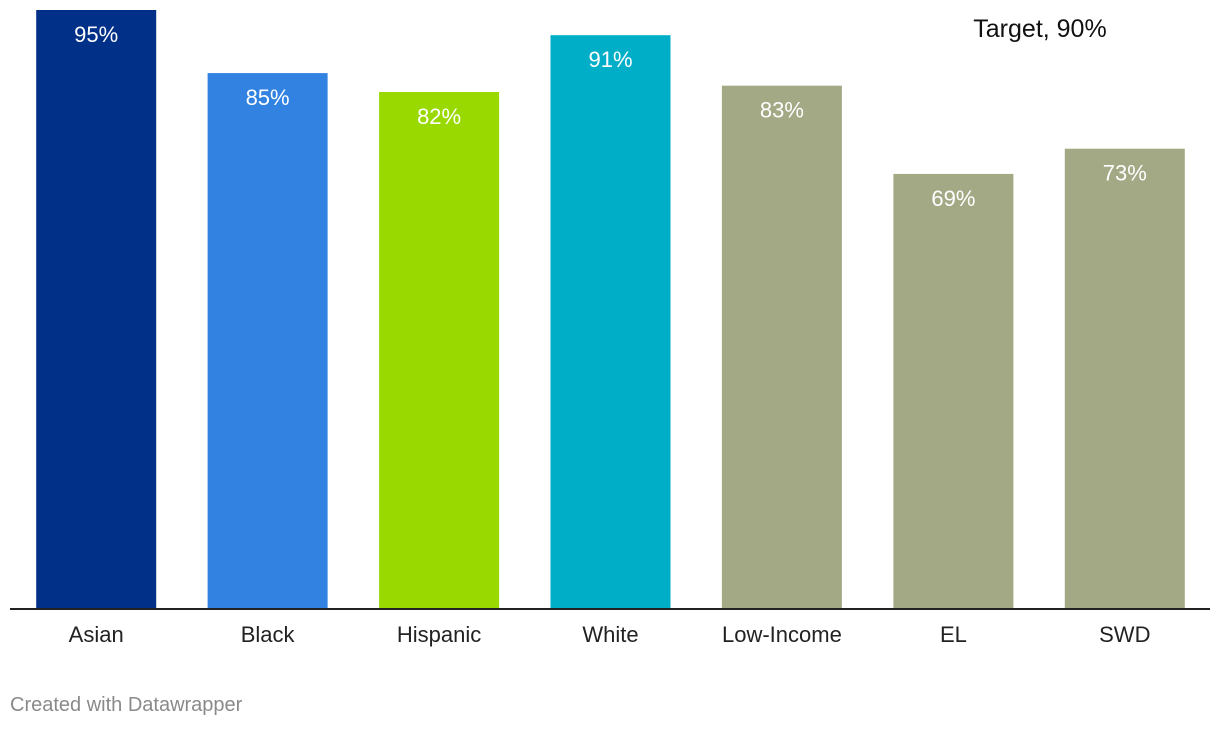  What do you see at coordinates (439, 634) in the screenshot?
I see `x-tick-label: Hispanic` at bounding box center [439, 634].